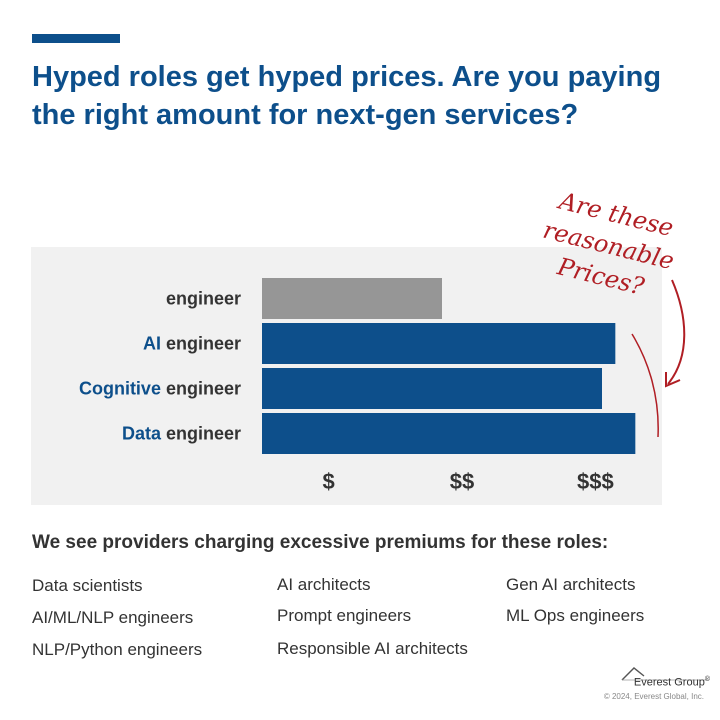 This screenshot has width=720, height=720. I want to click on role-item: Responsible AI architects, so click(372, 648).